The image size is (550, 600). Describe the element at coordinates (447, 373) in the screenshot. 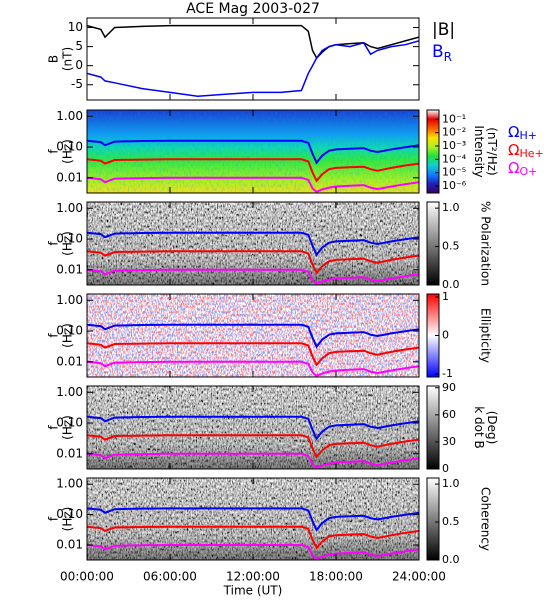

I see `colorbar-tick-label: -1` at that location.